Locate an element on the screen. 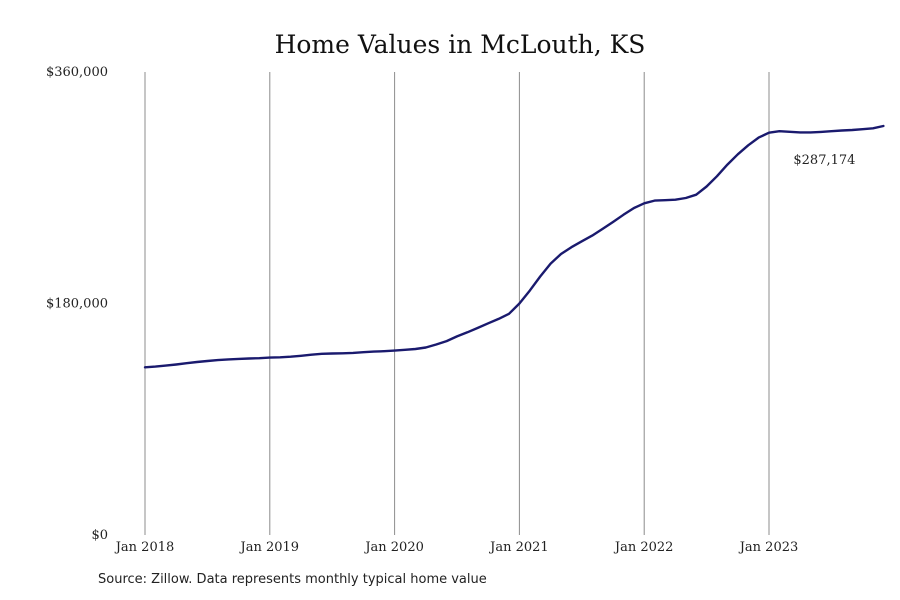 This screenshot has width=900, height=600. annotations: $287,174 is located at coordinates (824, 160).